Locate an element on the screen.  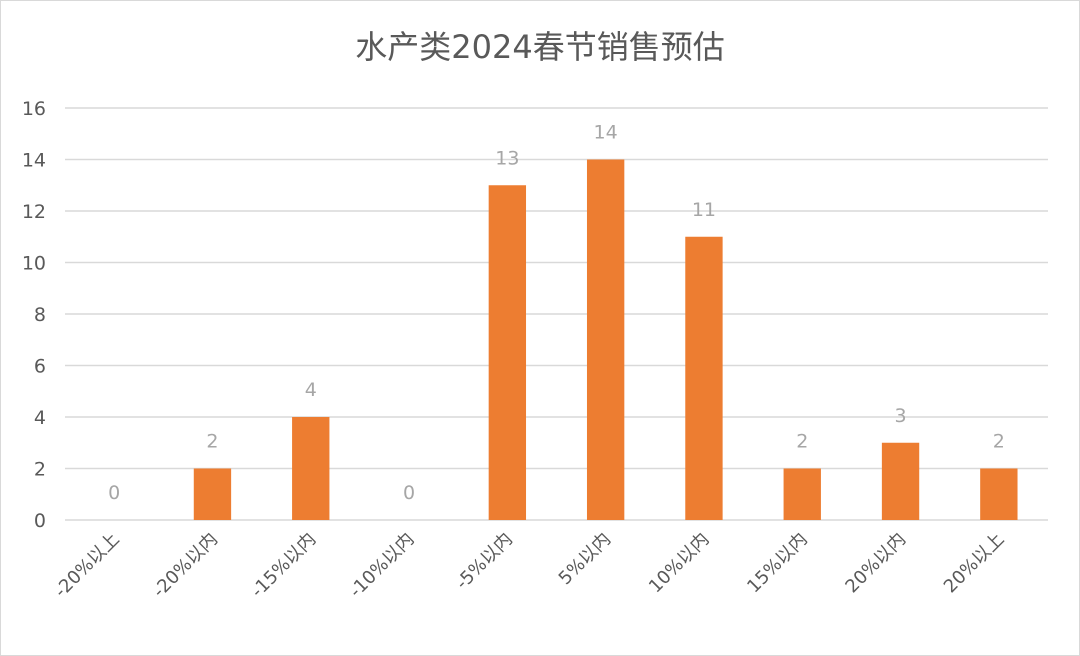
x-tick-label: 20%以上 is located at coordinates (974, 563).